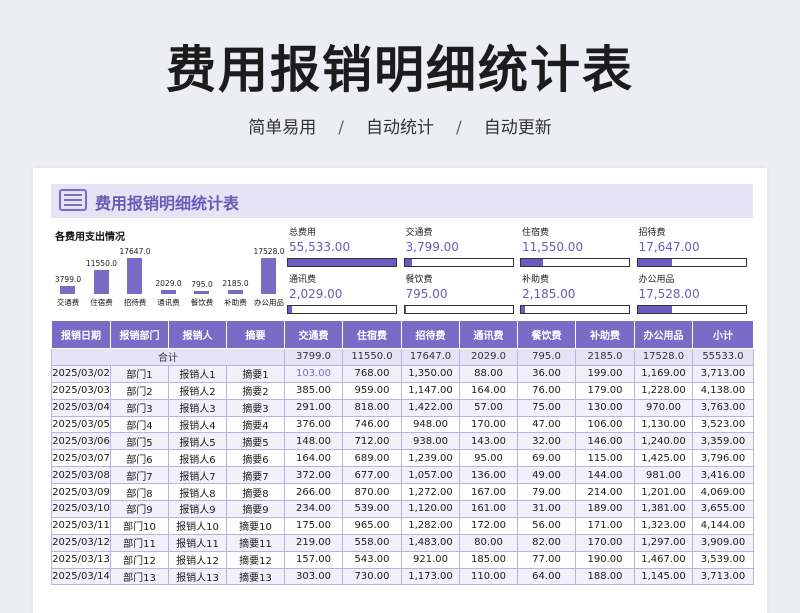 The height and width of the screenshot is (613, 800). Describe the element at coordinates (255, 475) in the screenshot. I see `table-cell: 摘要7` at that location.